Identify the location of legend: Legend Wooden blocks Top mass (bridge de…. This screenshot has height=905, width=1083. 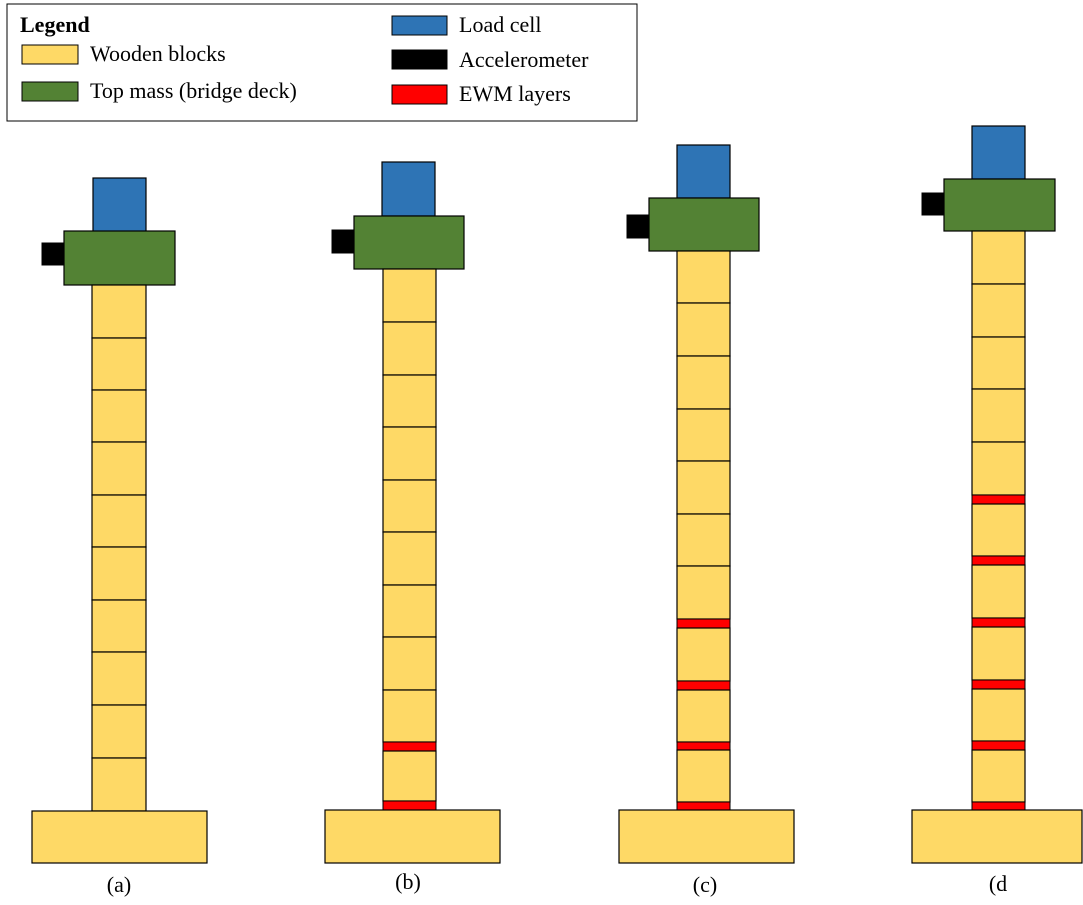
(322, 62).